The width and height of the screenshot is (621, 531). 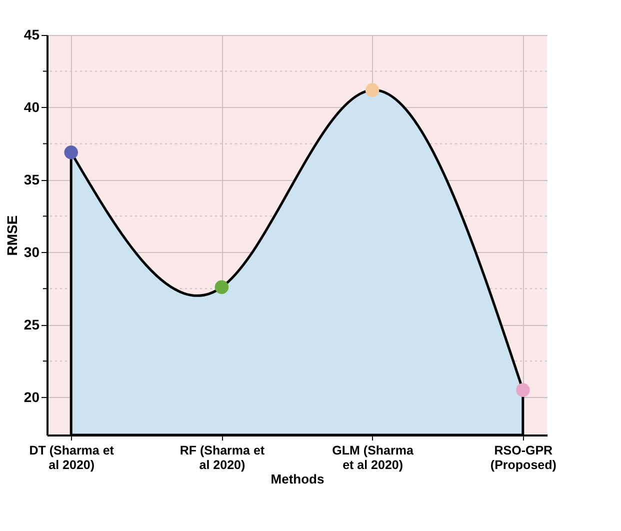 I want to click on x-tick-label: RSO-GPR (Proposed), so click(x=523, y=458).